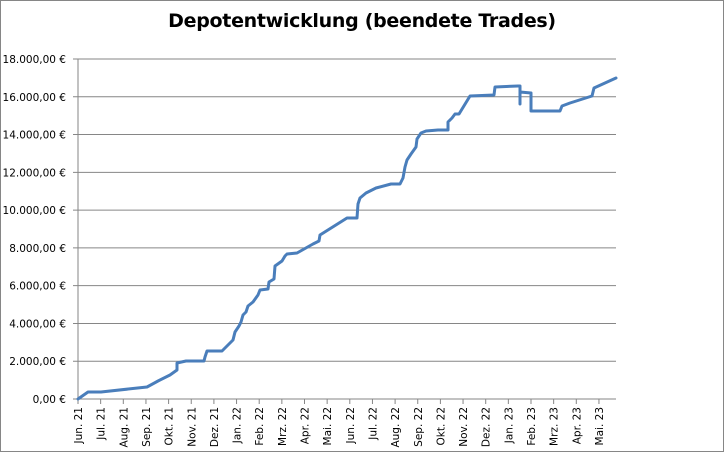  I want to click on y-tick-label: 14.000,00 €, so click(34, 136).